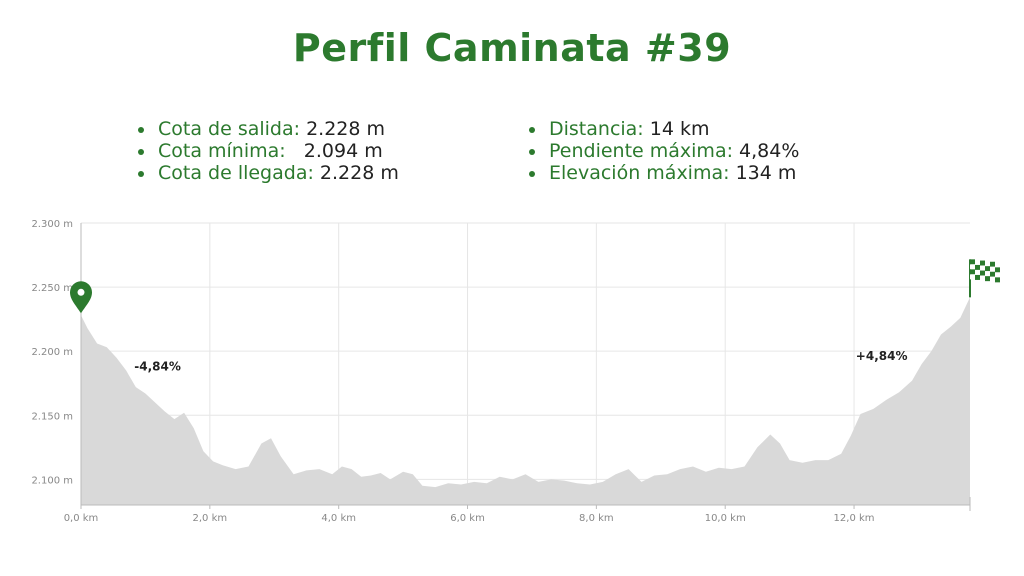  I want to click on x-tick-label: 8,0 km, so click(596, 518).